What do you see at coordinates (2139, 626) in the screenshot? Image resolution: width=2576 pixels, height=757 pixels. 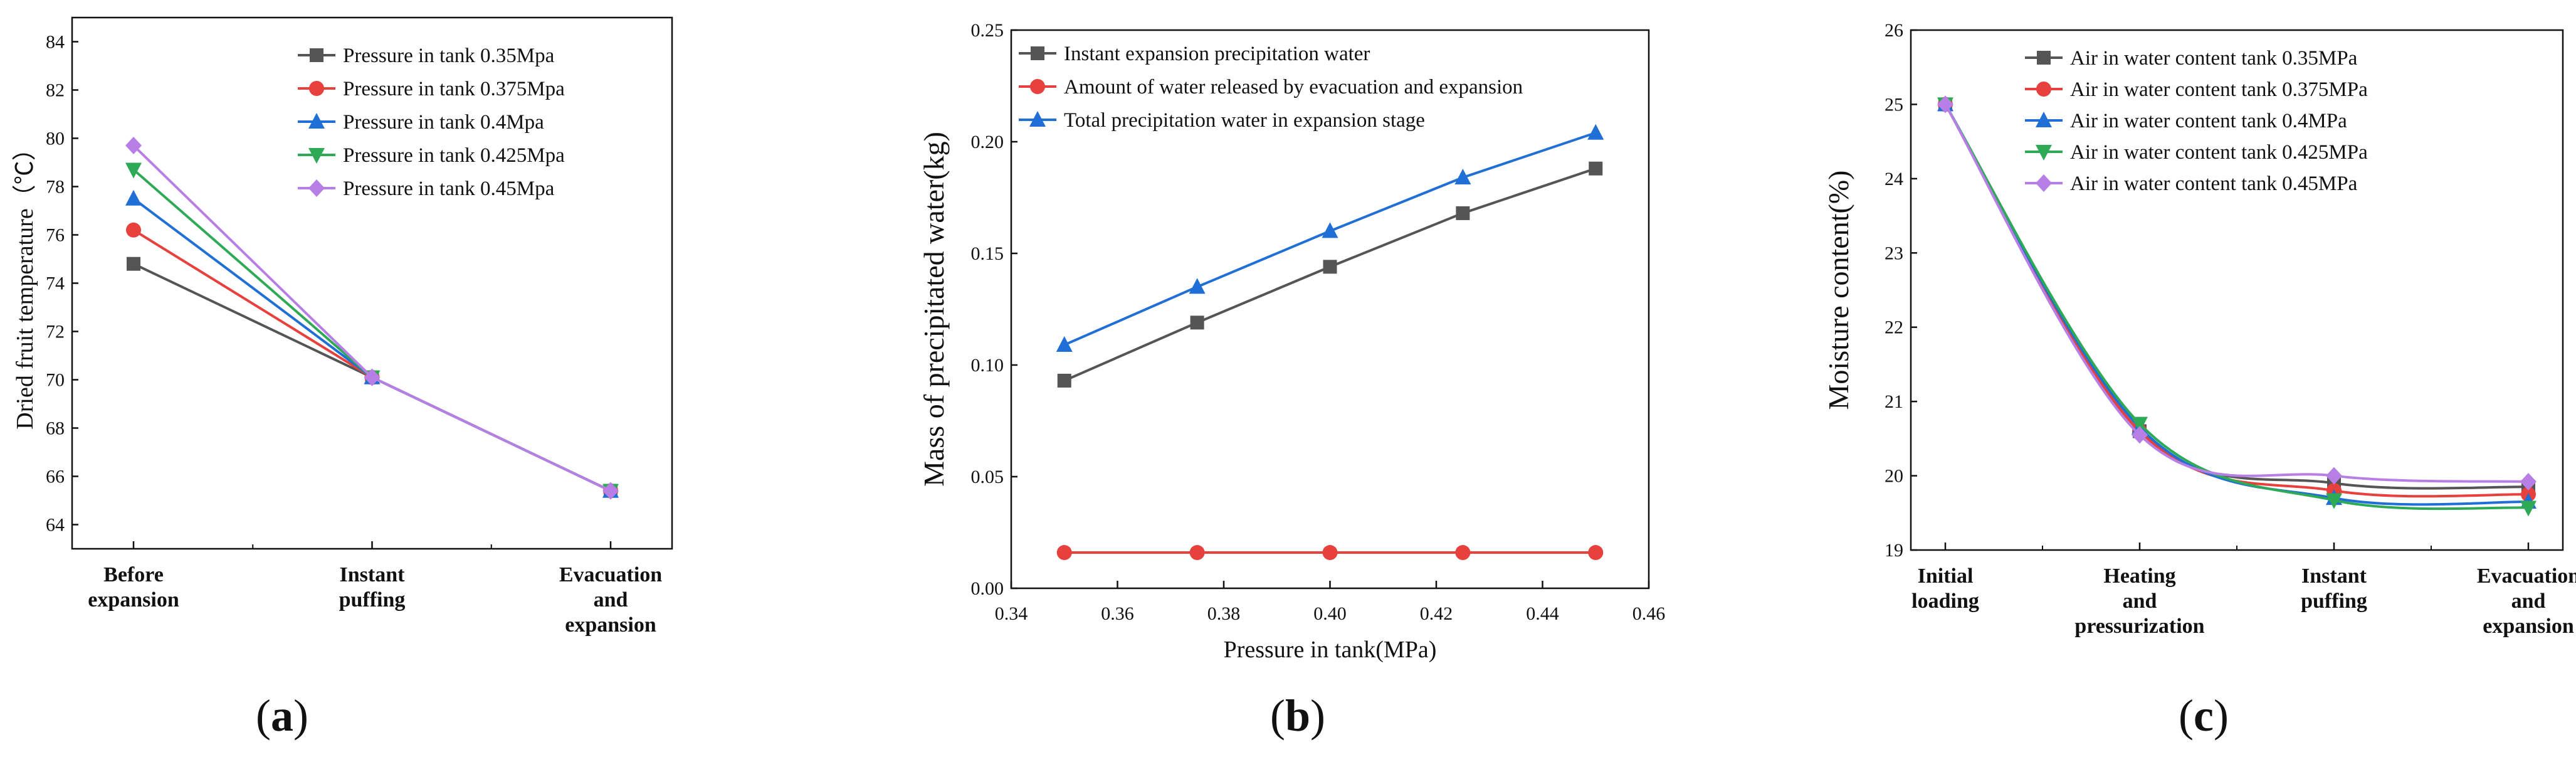 I see `x-category-label: pressurization` at bounding box center [2139, 626].